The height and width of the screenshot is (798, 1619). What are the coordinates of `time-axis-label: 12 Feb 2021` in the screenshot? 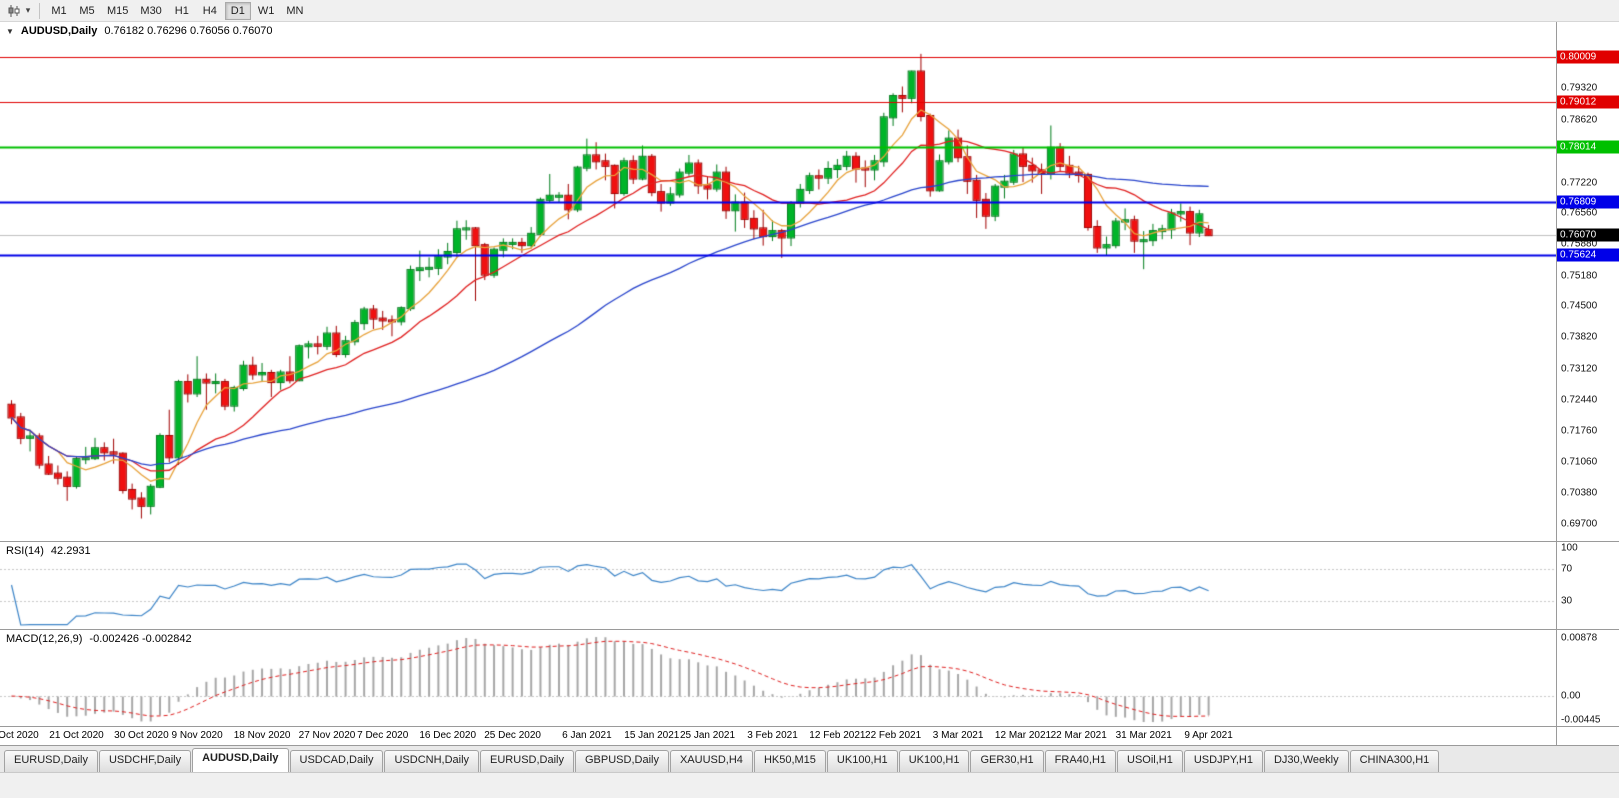 It's located at (837, 735).